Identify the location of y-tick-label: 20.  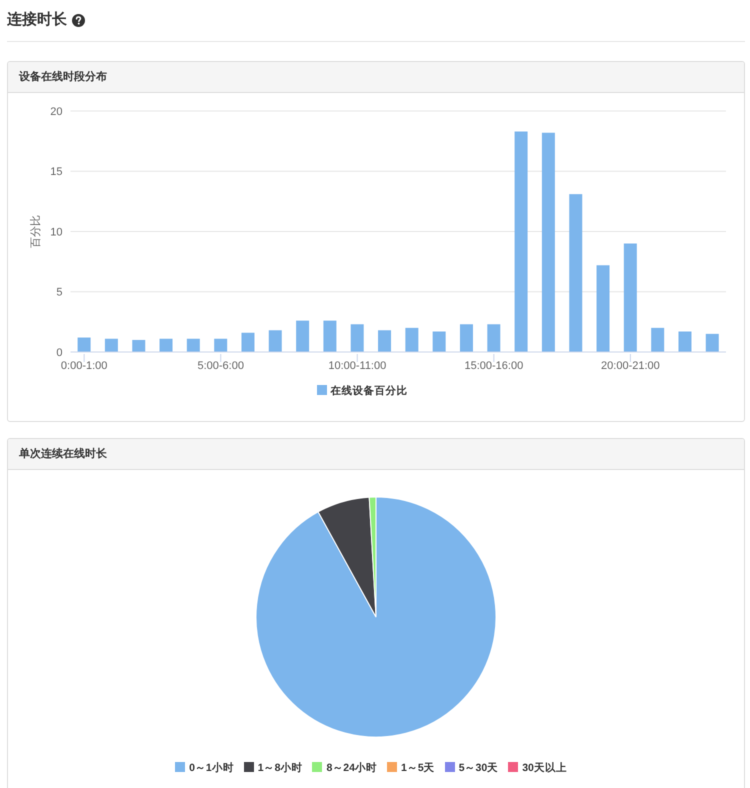
(56, 112).